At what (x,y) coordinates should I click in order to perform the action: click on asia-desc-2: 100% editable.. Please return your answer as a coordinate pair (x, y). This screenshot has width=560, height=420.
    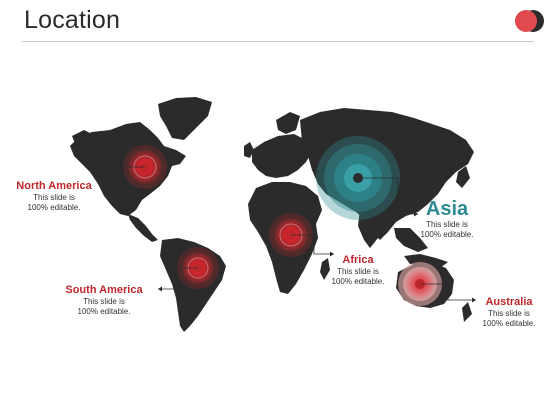
    Looking at the image, I should click on (447, 234).